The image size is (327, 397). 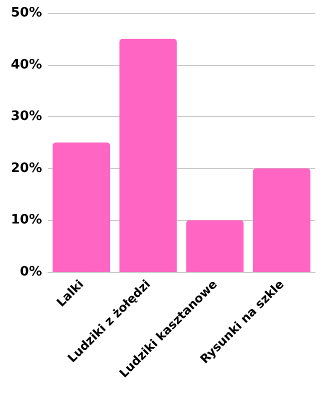 I want to click on y-tick-label: 0%, so click(x=31, y=272).